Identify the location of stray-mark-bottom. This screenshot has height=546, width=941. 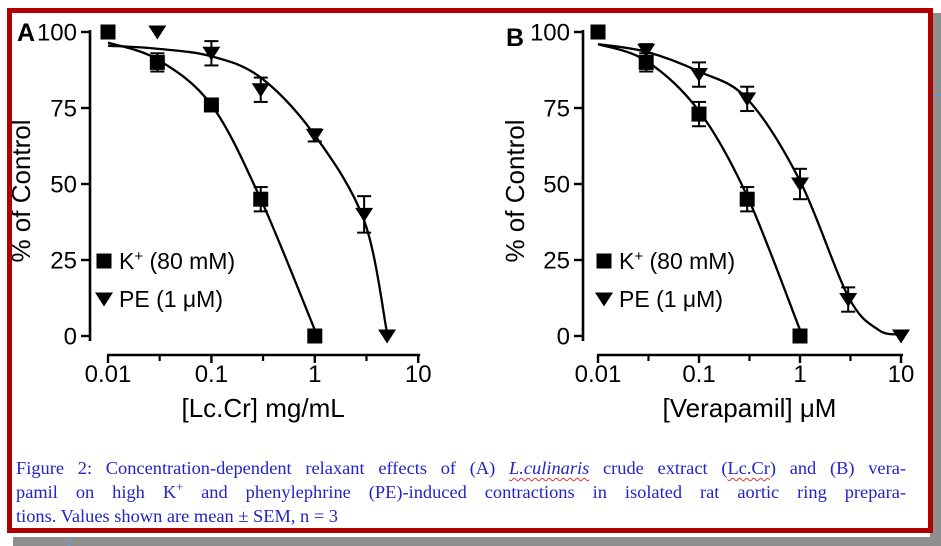
(69, 542).